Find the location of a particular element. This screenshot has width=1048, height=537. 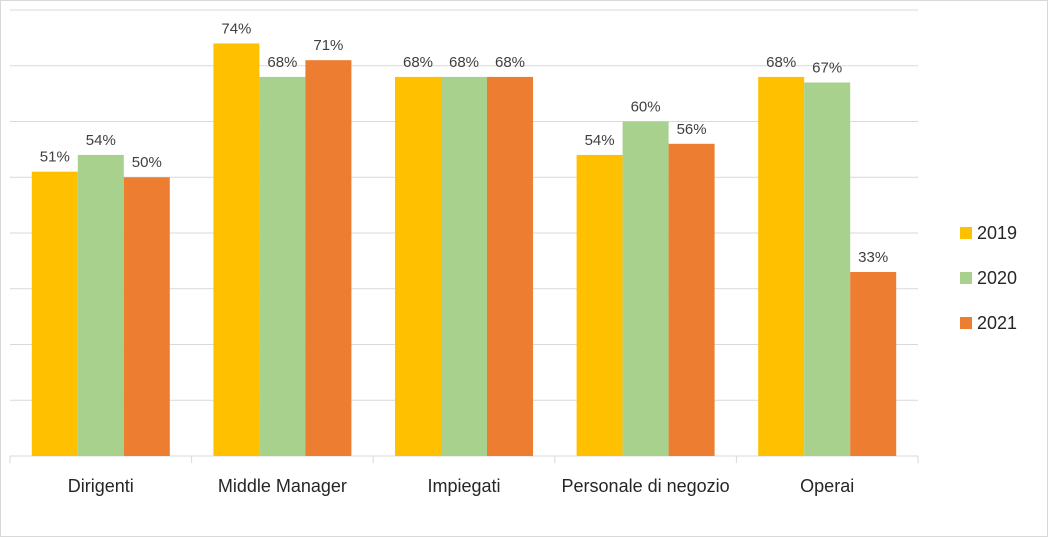

legend-label: 2021 is located at coordinates (997, 323).